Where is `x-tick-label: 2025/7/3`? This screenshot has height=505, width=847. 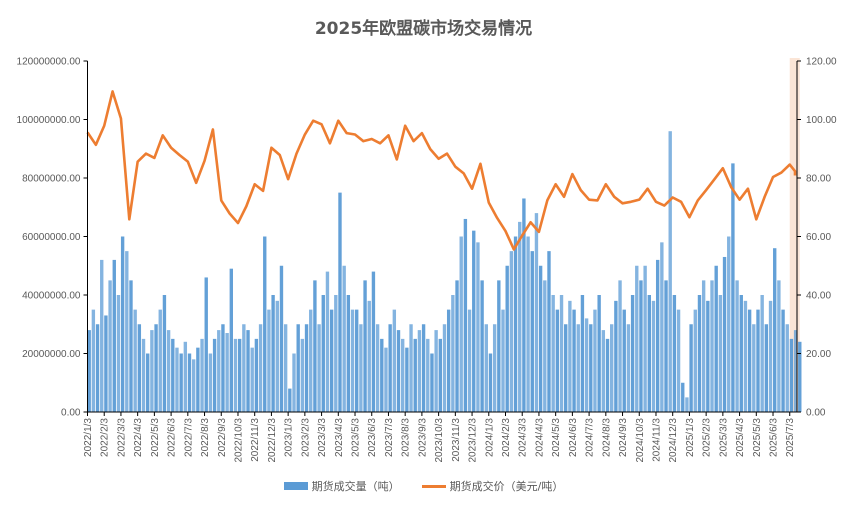 x-tick-label: 2025/7/3 is located at coordinates (790, 437).